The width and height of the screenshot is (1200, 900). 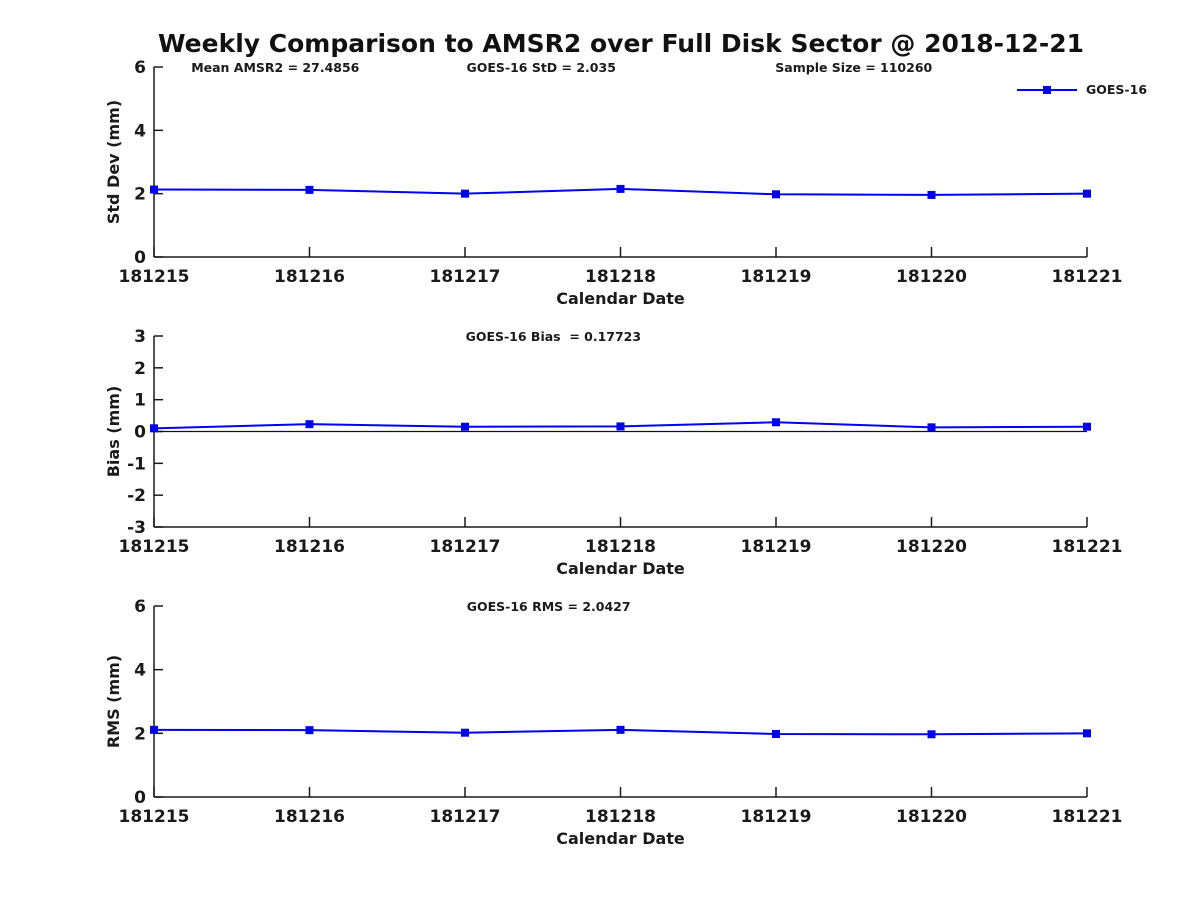 What do you see at coordinates (275, 67) in the screenshot?
I see `annotation: Mean AMSR2 = 27.4856` at bounding box center [275, 67].